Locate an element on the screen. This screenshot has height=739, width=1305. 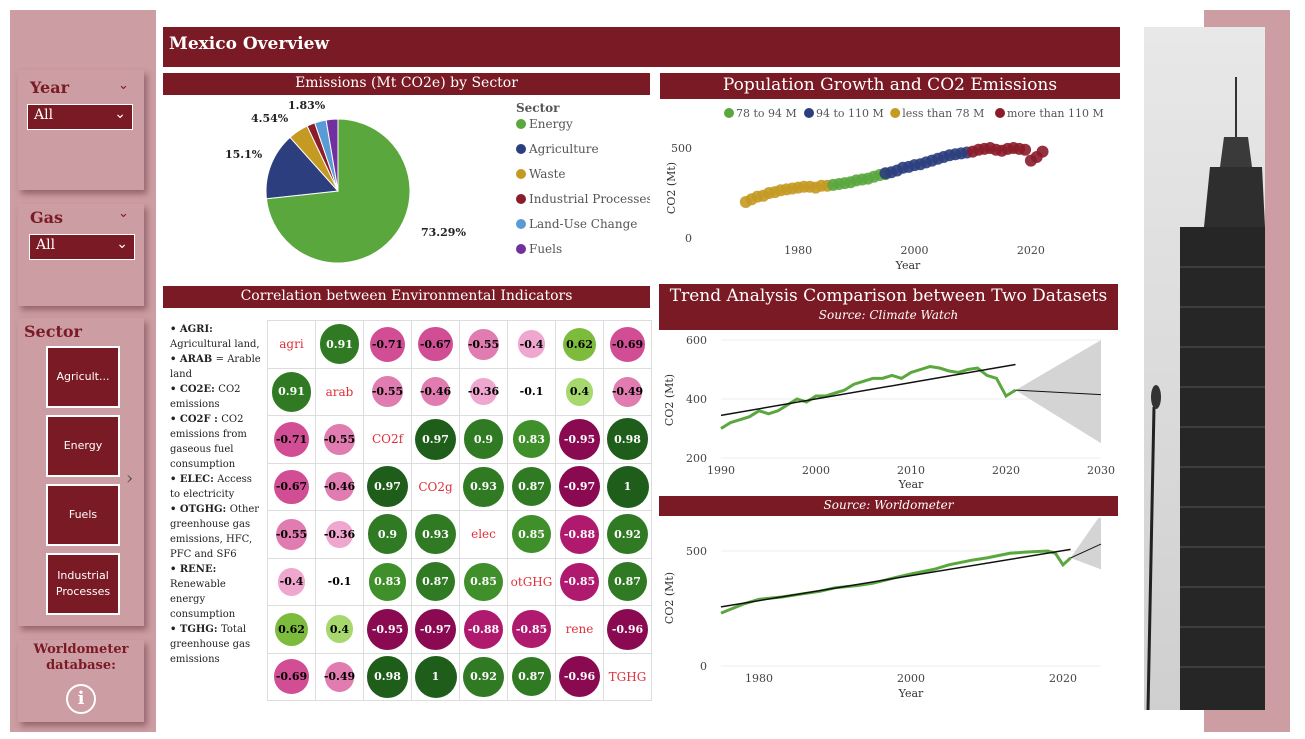
corr-bubble: 0.83 is located at coordinates (387, 581).